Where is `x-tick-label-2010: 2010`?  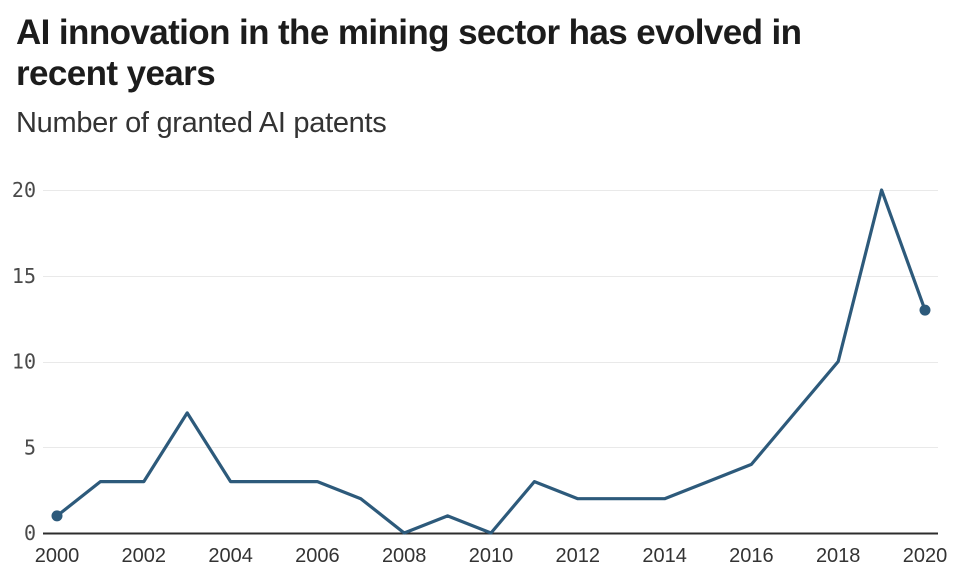 x-tick-label-2010: 2010 is located at coordinates (491, 556).